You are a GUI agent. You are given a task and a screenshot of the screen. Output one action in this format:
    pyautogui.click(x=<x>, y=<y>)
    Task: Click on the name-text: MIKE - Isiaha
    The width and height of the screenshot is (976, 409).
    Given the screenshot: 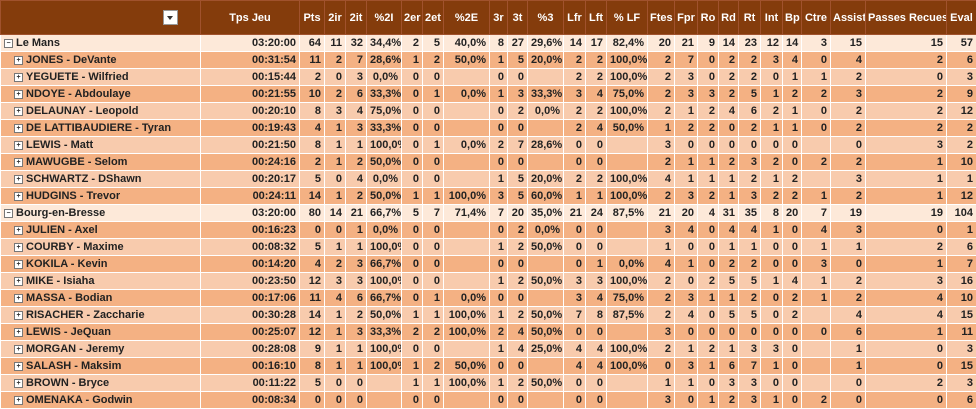 What is the action you would take?
    pyautogui.click(x=60, y=281)
    